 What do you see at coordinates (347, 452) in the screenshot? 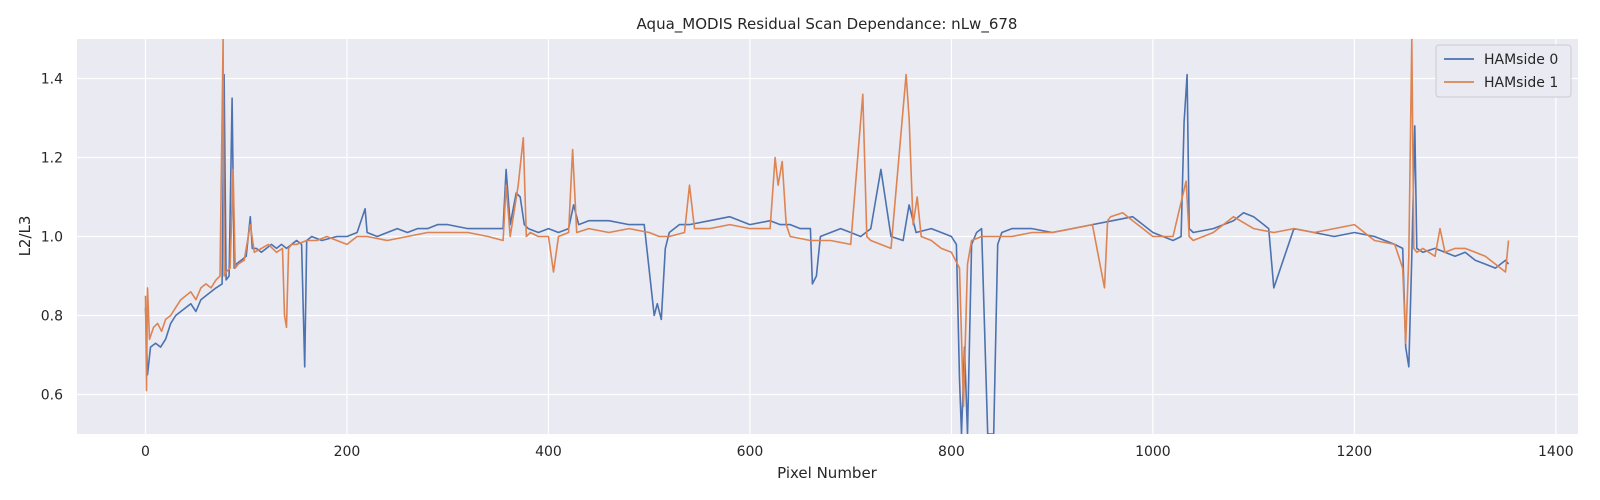
I see `x-tick-label: 200` at bounding box center [347, 452].